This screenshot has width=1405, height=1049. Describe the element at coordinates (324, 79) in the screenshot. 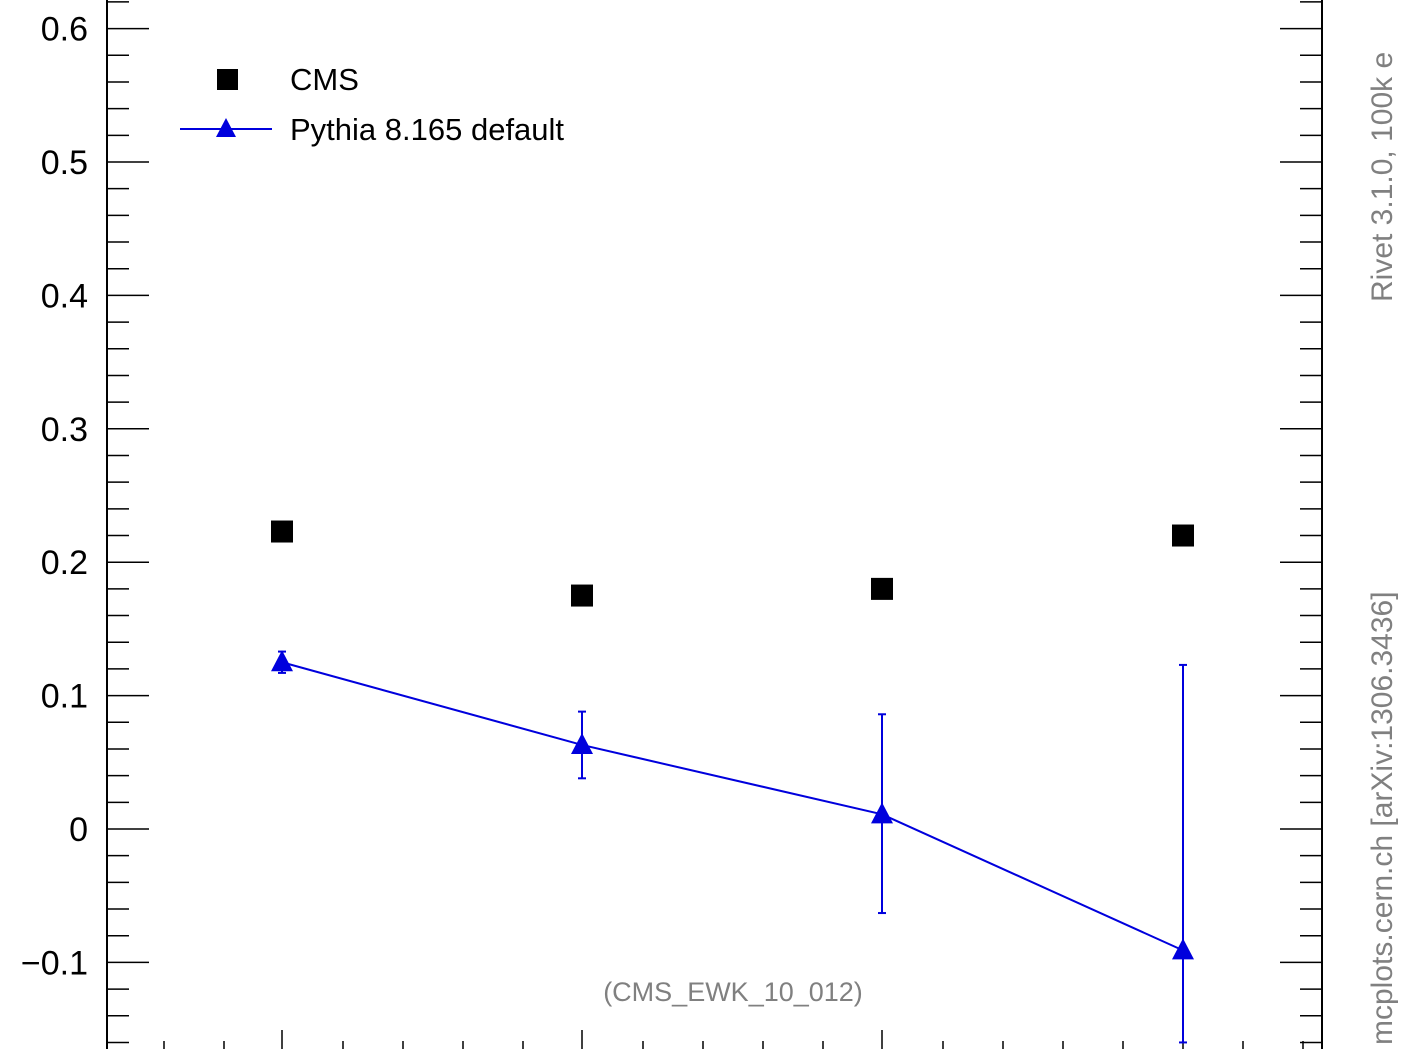

I see `legend-cms-label: CMS` at that location.